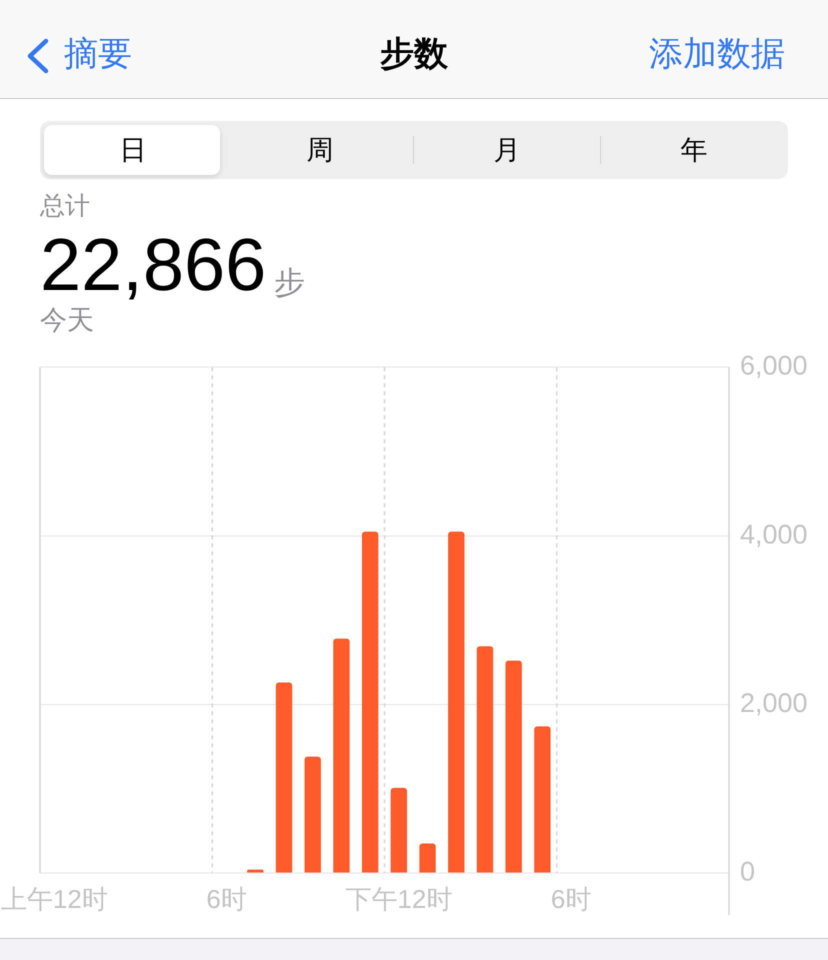  I want to click on x-tick-label: 下午12时, so click(398, 899).